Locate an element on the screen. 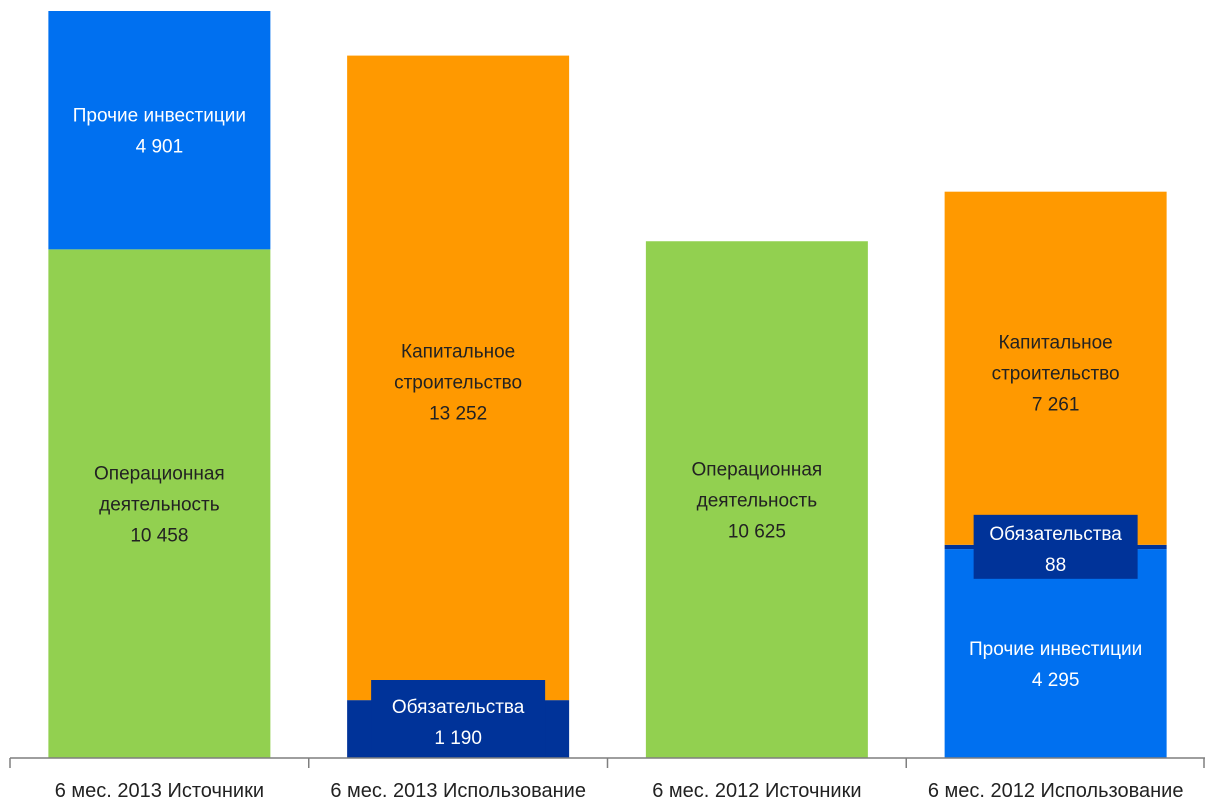 This screenshot has width=1205, height=805. bar-1-other-investments-label-line: Прочие инвестиции is located at coordinates (159, 116).